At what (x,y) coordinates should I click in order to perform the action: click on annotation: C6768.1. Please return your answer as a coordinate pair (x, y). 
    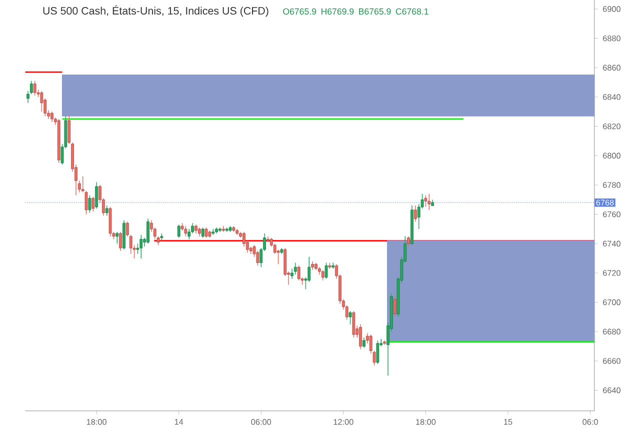
    Looking at the image, I should click on (412, 11).